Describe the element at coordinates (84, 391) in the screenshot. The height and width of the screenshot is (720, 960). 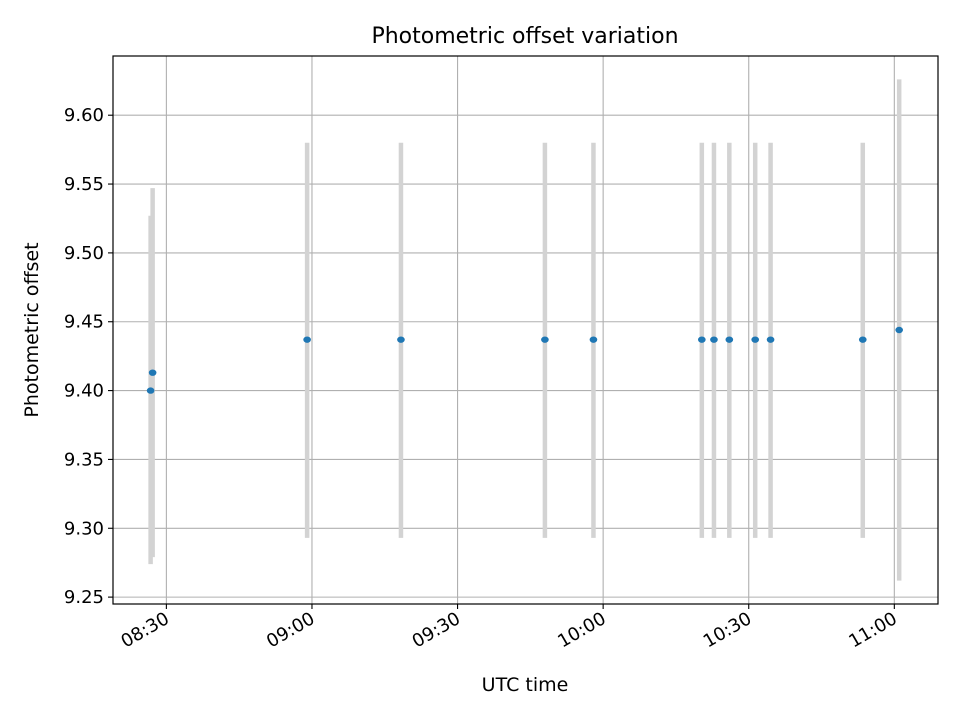
I see `y-tick-label: 9.40` at that location.